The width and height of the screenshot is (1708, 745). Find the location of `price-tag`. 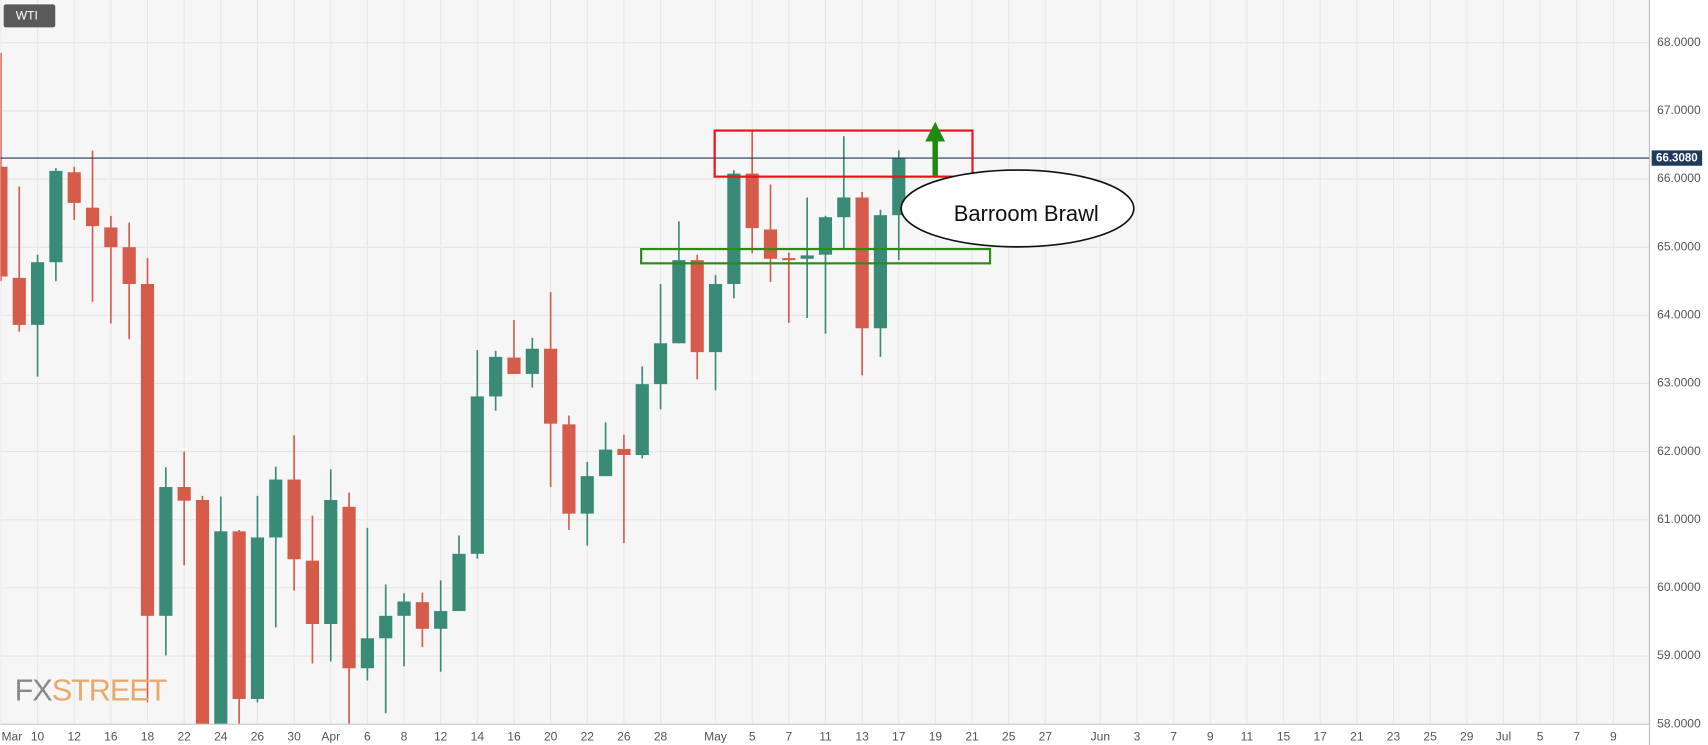

price-tag is located at coordinates (1677, 158).